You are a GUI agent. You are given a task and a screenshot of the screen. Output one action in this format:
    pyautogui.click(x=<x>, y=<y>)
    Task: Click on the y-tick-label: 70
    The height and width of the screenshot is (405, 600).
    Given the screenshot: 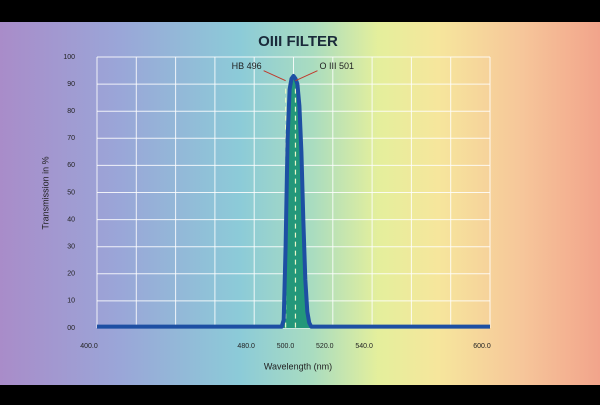 What is the action you would take?
    pyautogui.click(x=71, y=138)
    